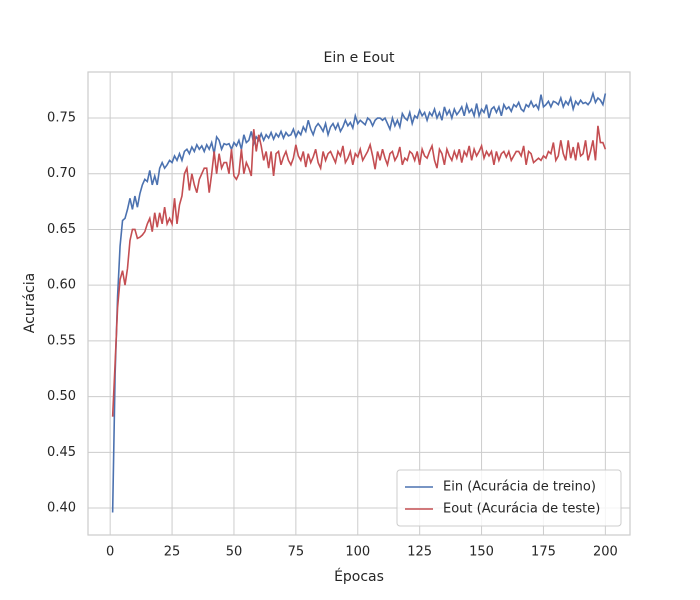  Describe the element at coordinates (543, 552) in the screenshot. I see `x-tick-label: 175` at that location.